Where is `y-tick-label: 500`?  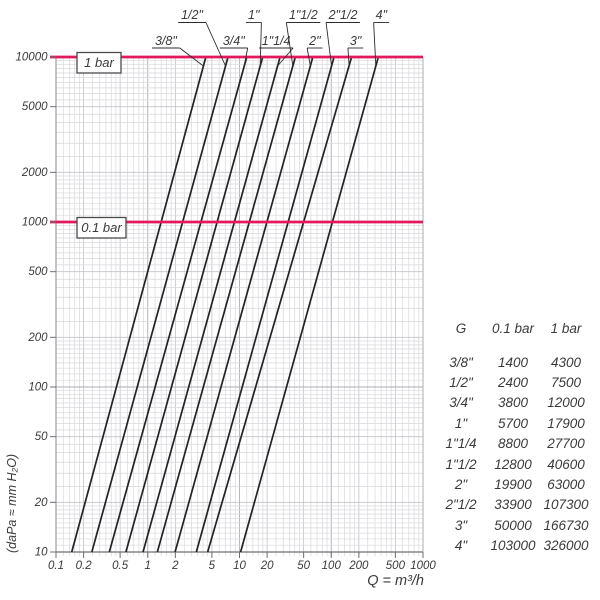
y-tick-label: 500 is located at coordinates (38, 272).